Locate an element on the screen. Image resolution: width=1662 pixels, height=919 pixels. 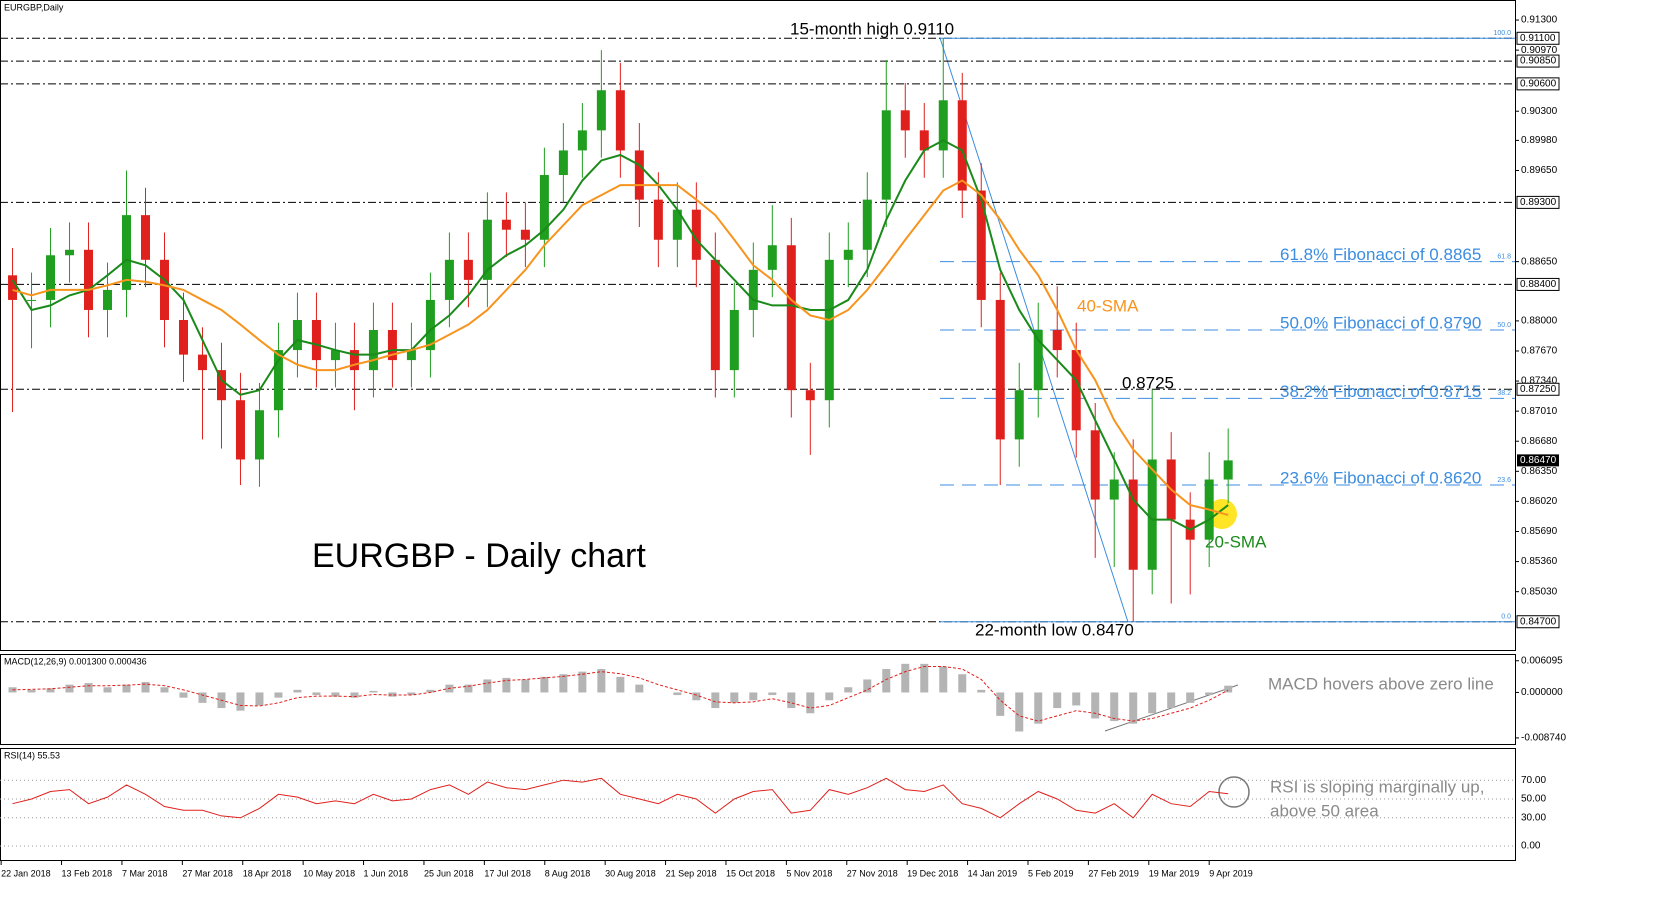
x-tick-label: 22 Jan 2018 is located at coordinates (26, 873).